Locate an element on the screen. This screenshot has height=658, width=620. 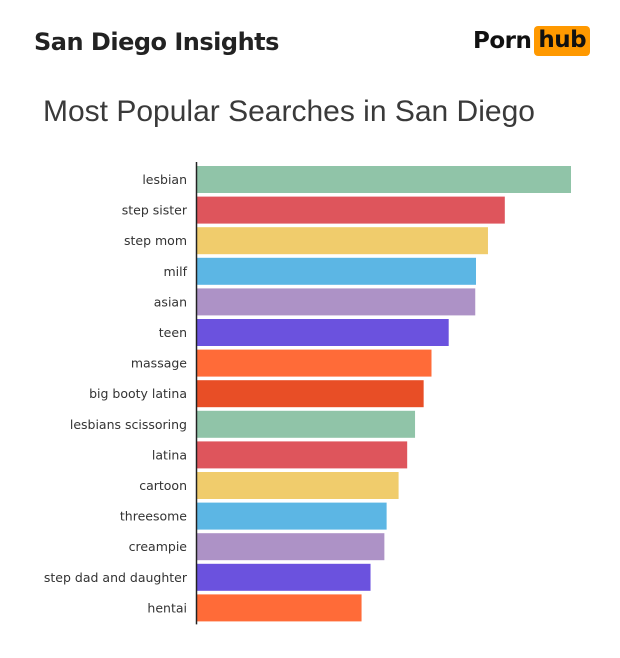
category-label: lesbians scissoring is located at coordinates (128, 424).